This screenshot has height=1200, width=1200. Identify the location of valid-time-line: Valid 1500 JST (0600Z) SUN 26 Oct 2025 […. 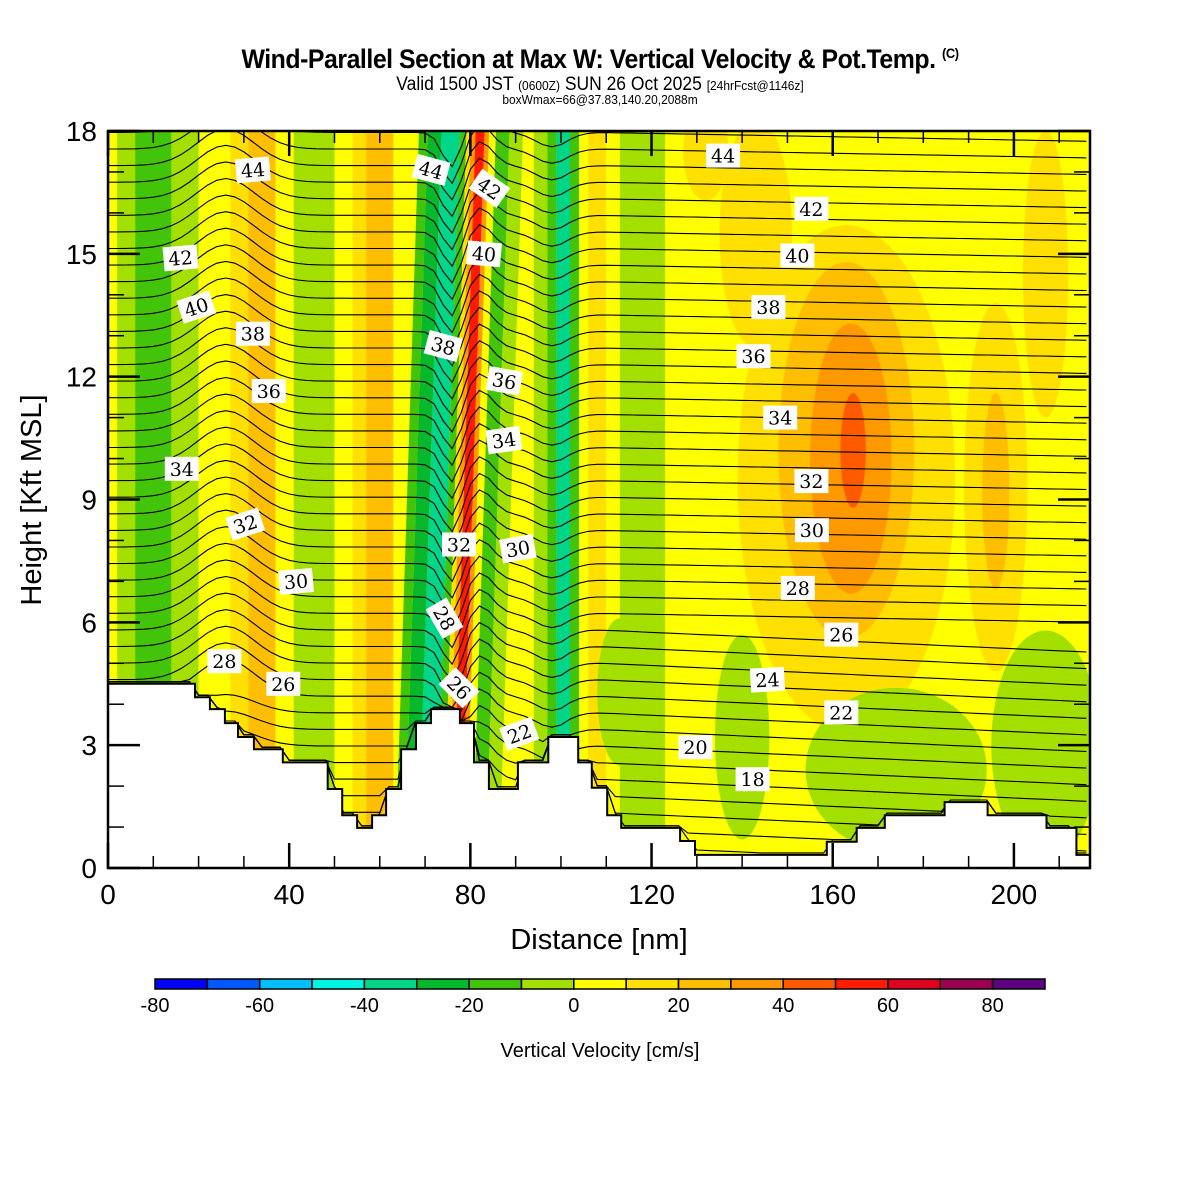
(600, 85).